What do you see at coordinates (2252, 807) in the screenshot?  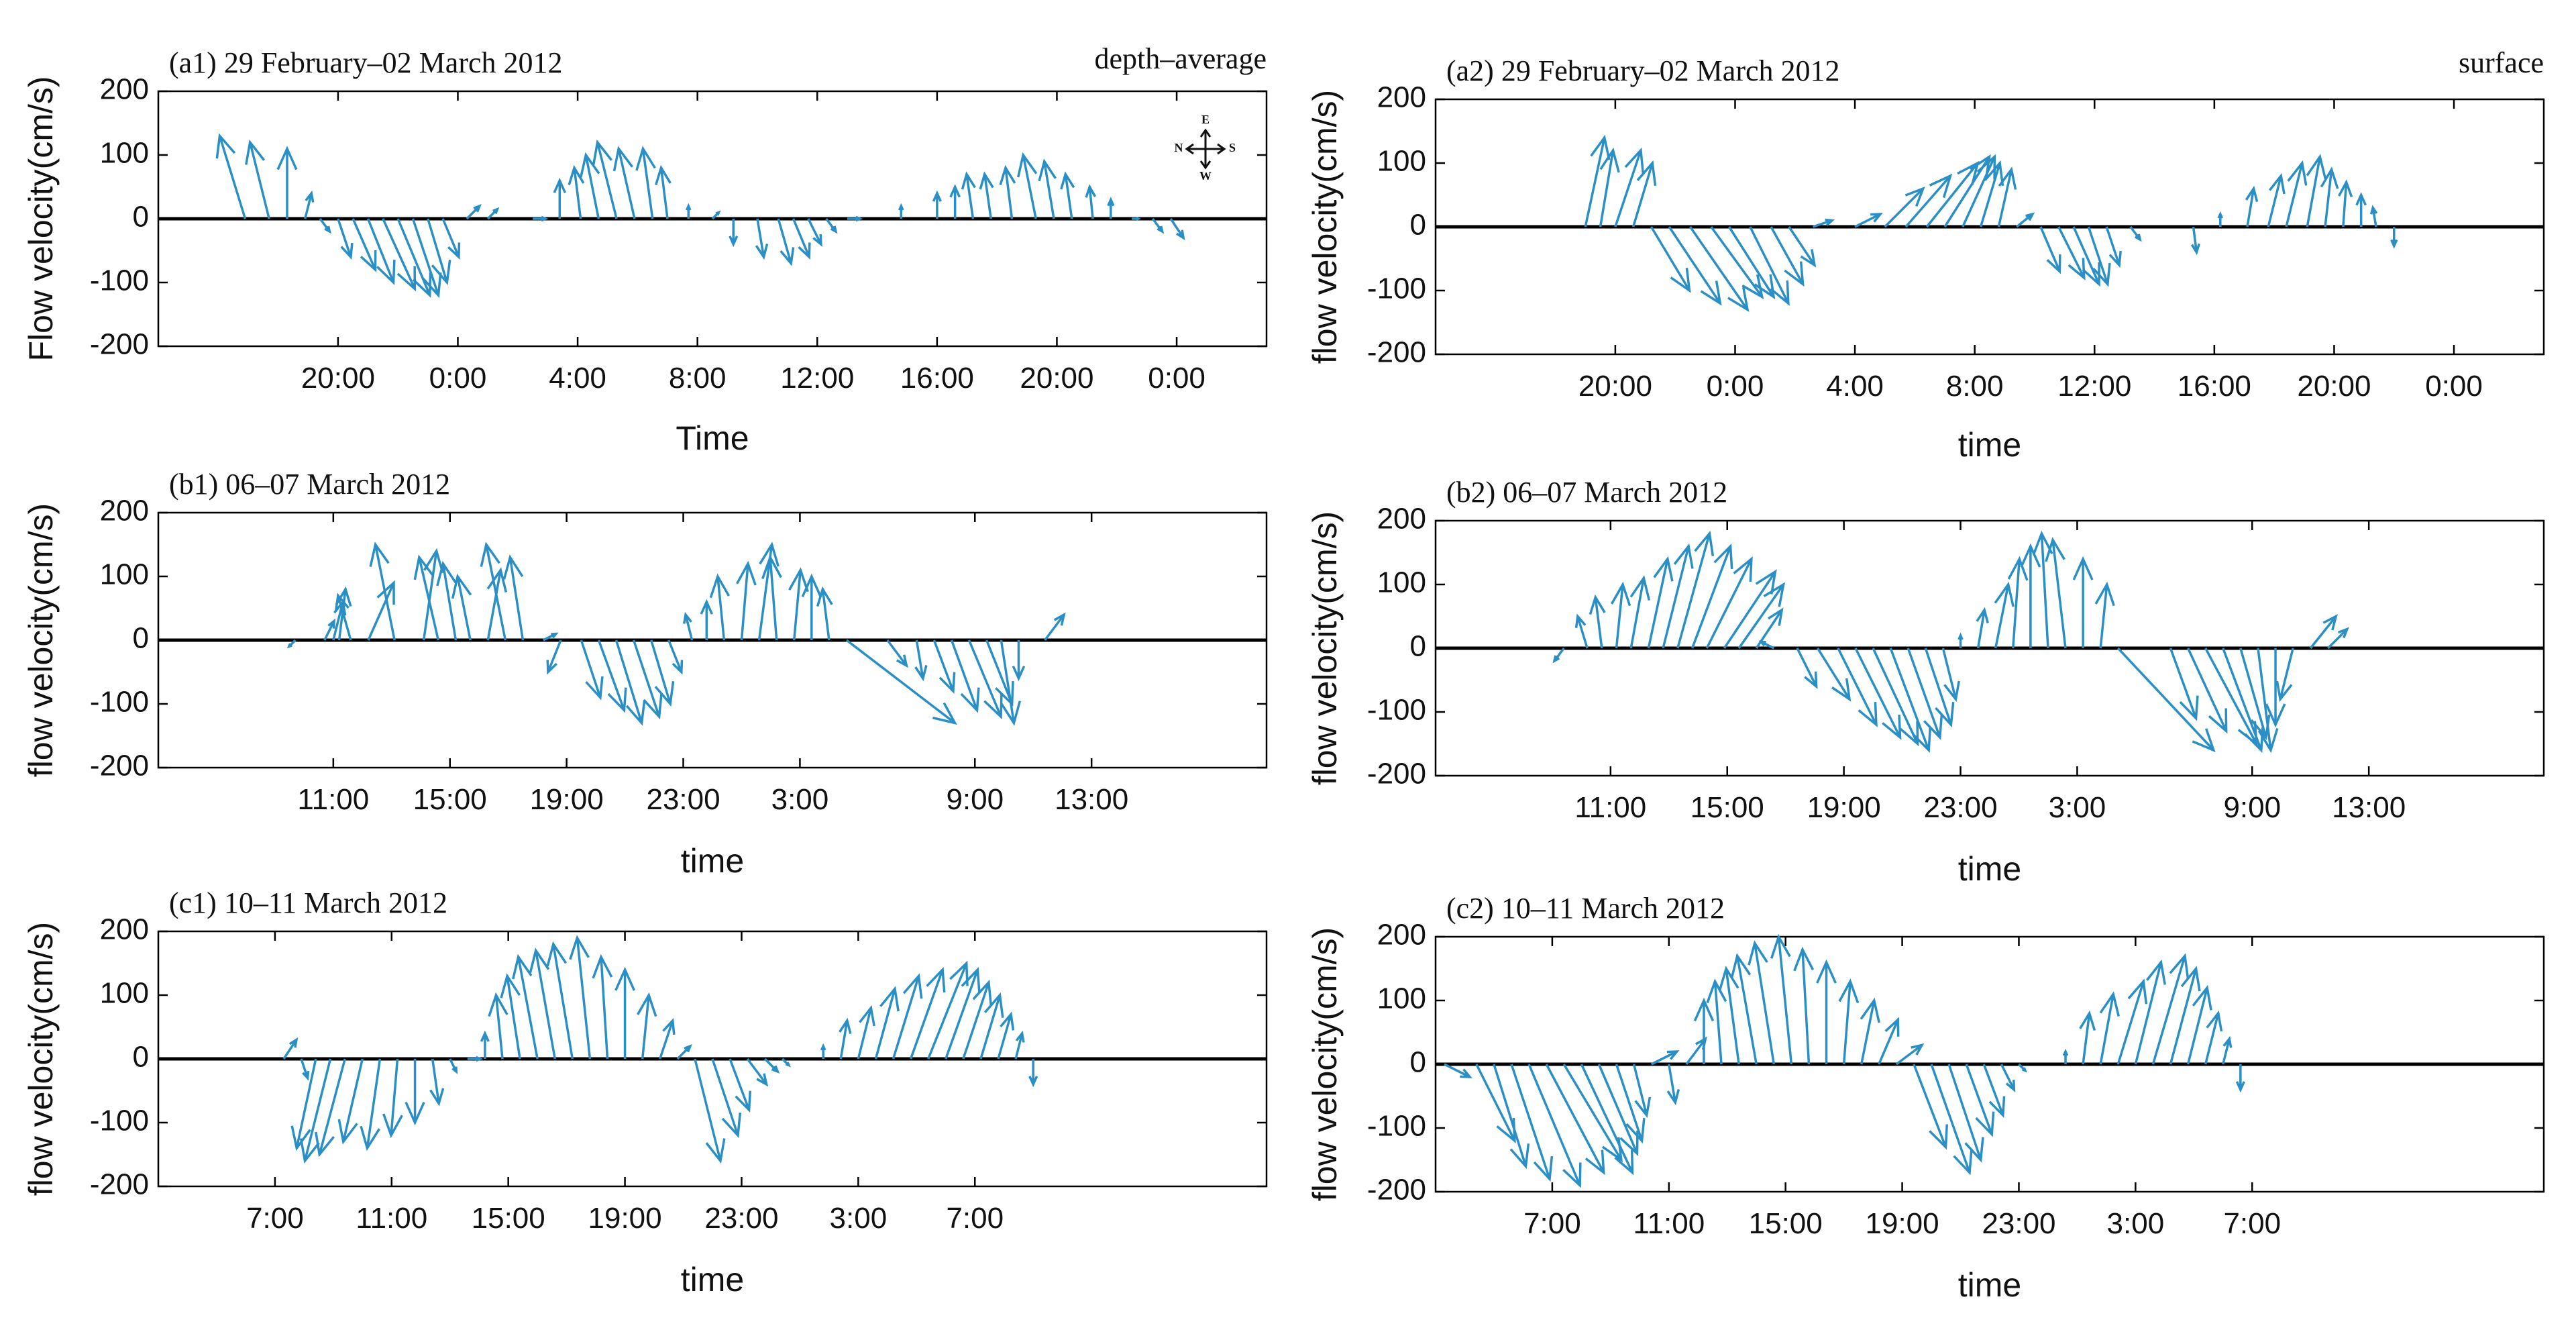 I see `x-tick-label: 9:00` at bounding box center [2252, 807].